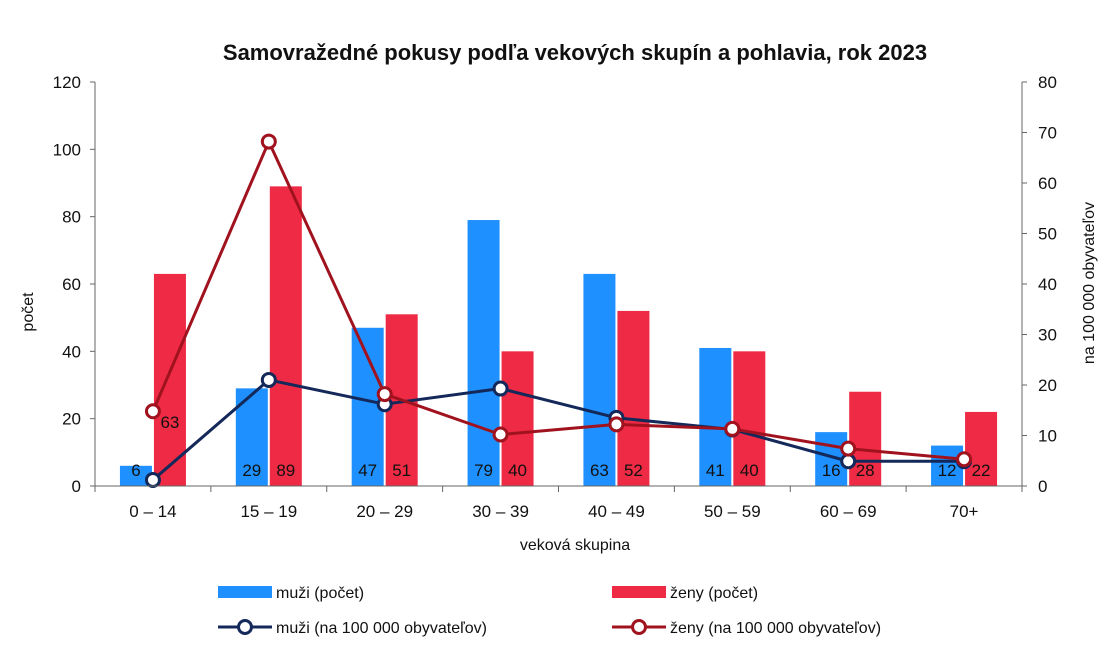 Image resolution: width=1112 pixels, height=662 pixels. Describe the element at coordinates (1042, 486) in the screenshot. I see `y2-tick-label: 0` at that location.